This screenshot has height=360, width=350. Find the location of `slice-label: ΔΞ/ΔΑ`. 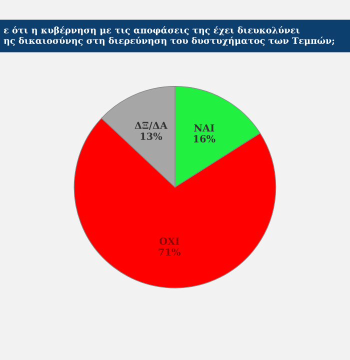

slice-label: ΔΞ/ΔΑ is located at coordinates (151, 126).